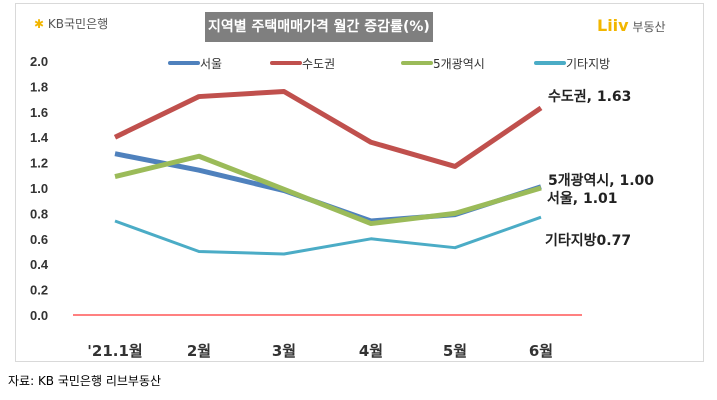  Describe the element at coordinates (328, 235) in the screenshot. I see `series-line-기타지방` at that location.